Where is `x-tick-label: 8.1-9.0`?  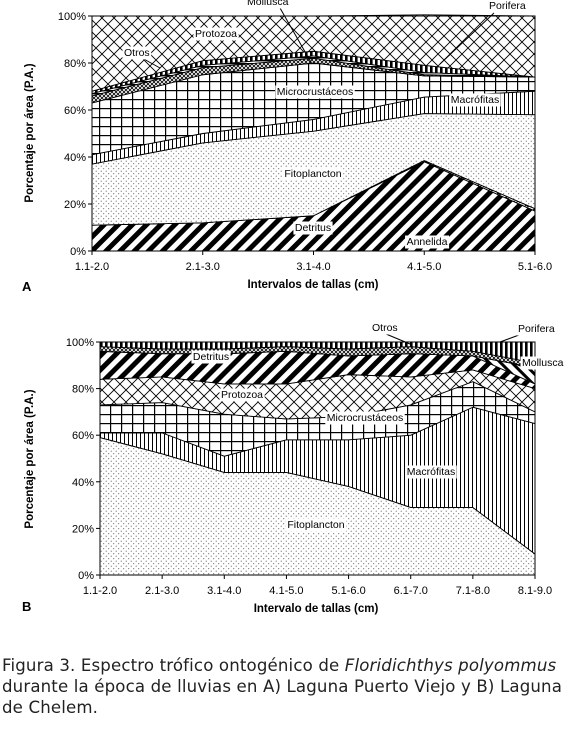 x-tick-label: 8.1-9.0 is located at coordinates (535, 591).